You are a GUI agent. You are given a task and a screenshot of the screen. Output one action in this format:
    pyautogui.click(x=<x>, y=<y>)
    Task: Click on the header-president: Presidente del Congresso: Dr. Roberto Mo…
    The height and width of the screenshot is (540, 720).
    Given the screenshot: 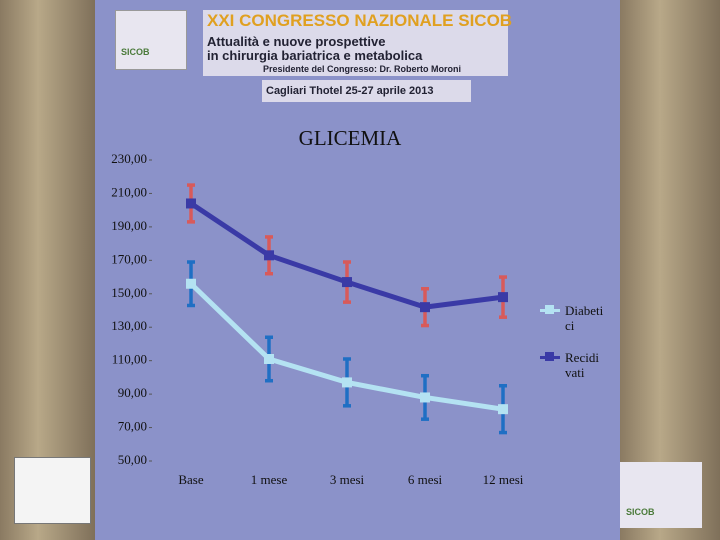 What is the action you would take?
    pyautogui.click(x=362, y=69)
    